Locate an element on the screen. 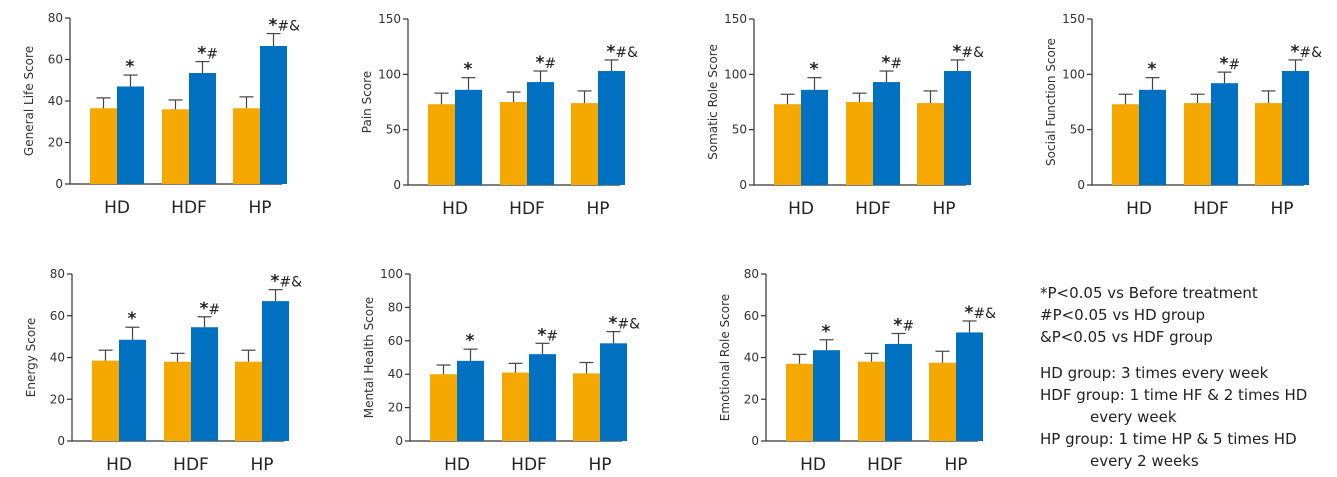  y-axis-title: Emotional Role Score is located at coordinates (725, 357).